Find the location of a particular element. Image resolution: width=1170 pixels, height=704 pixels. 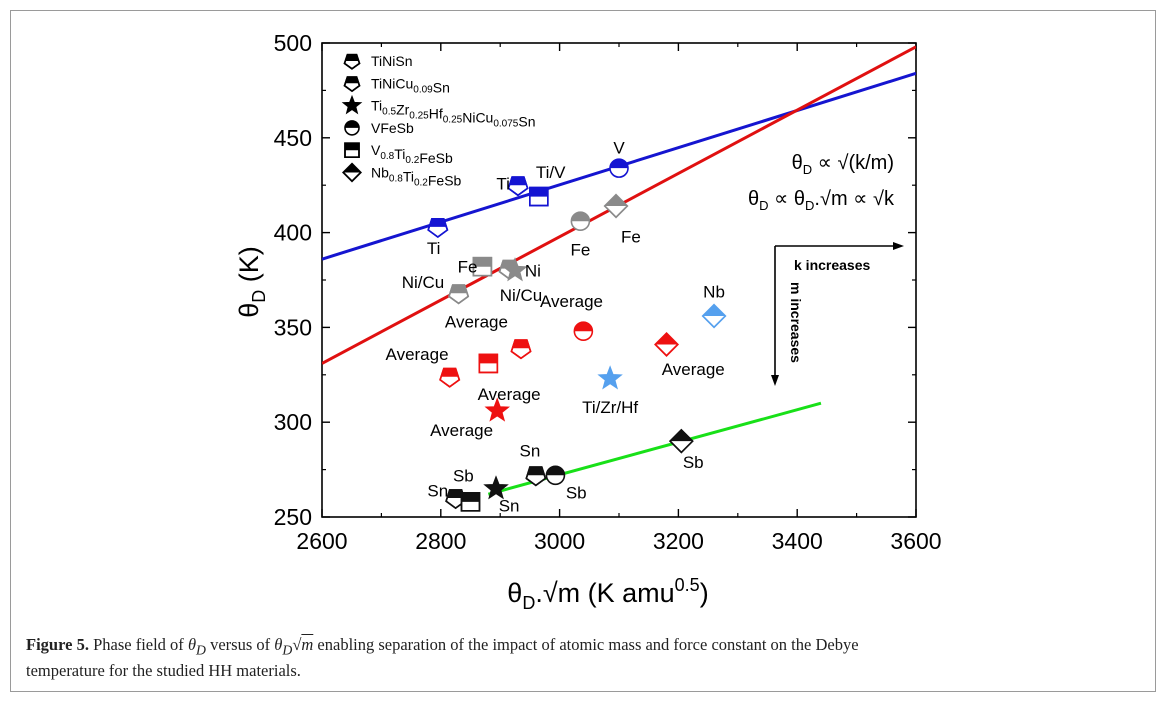

m-increases-arrow: m increases is located at coordinates (787, 316).